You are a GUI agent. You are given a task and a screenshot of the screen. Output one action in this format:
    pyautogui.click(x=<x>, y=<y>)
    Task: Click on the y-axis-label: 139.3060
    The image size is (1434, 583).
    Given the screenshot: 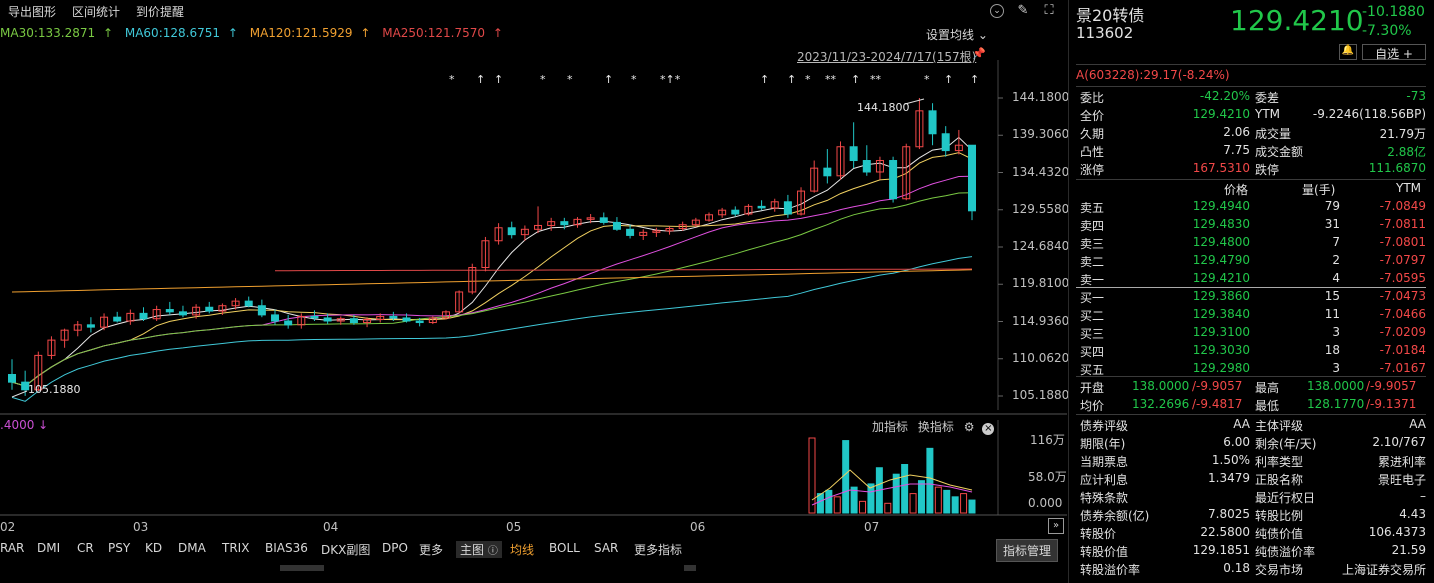 What is the action you would take?
    pyautogui.click(x=1041, y=134)
    